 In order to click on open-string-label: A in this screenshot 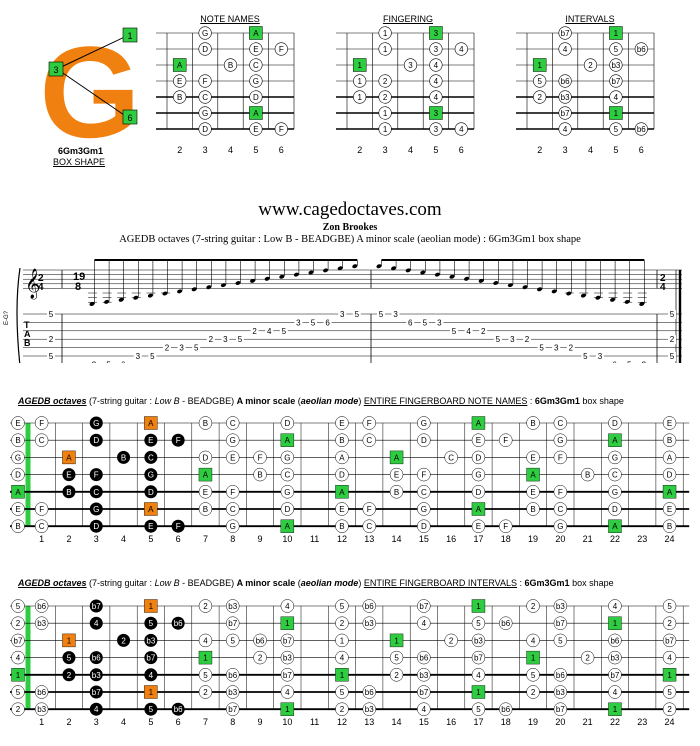, I will do `click(18, 492)`.